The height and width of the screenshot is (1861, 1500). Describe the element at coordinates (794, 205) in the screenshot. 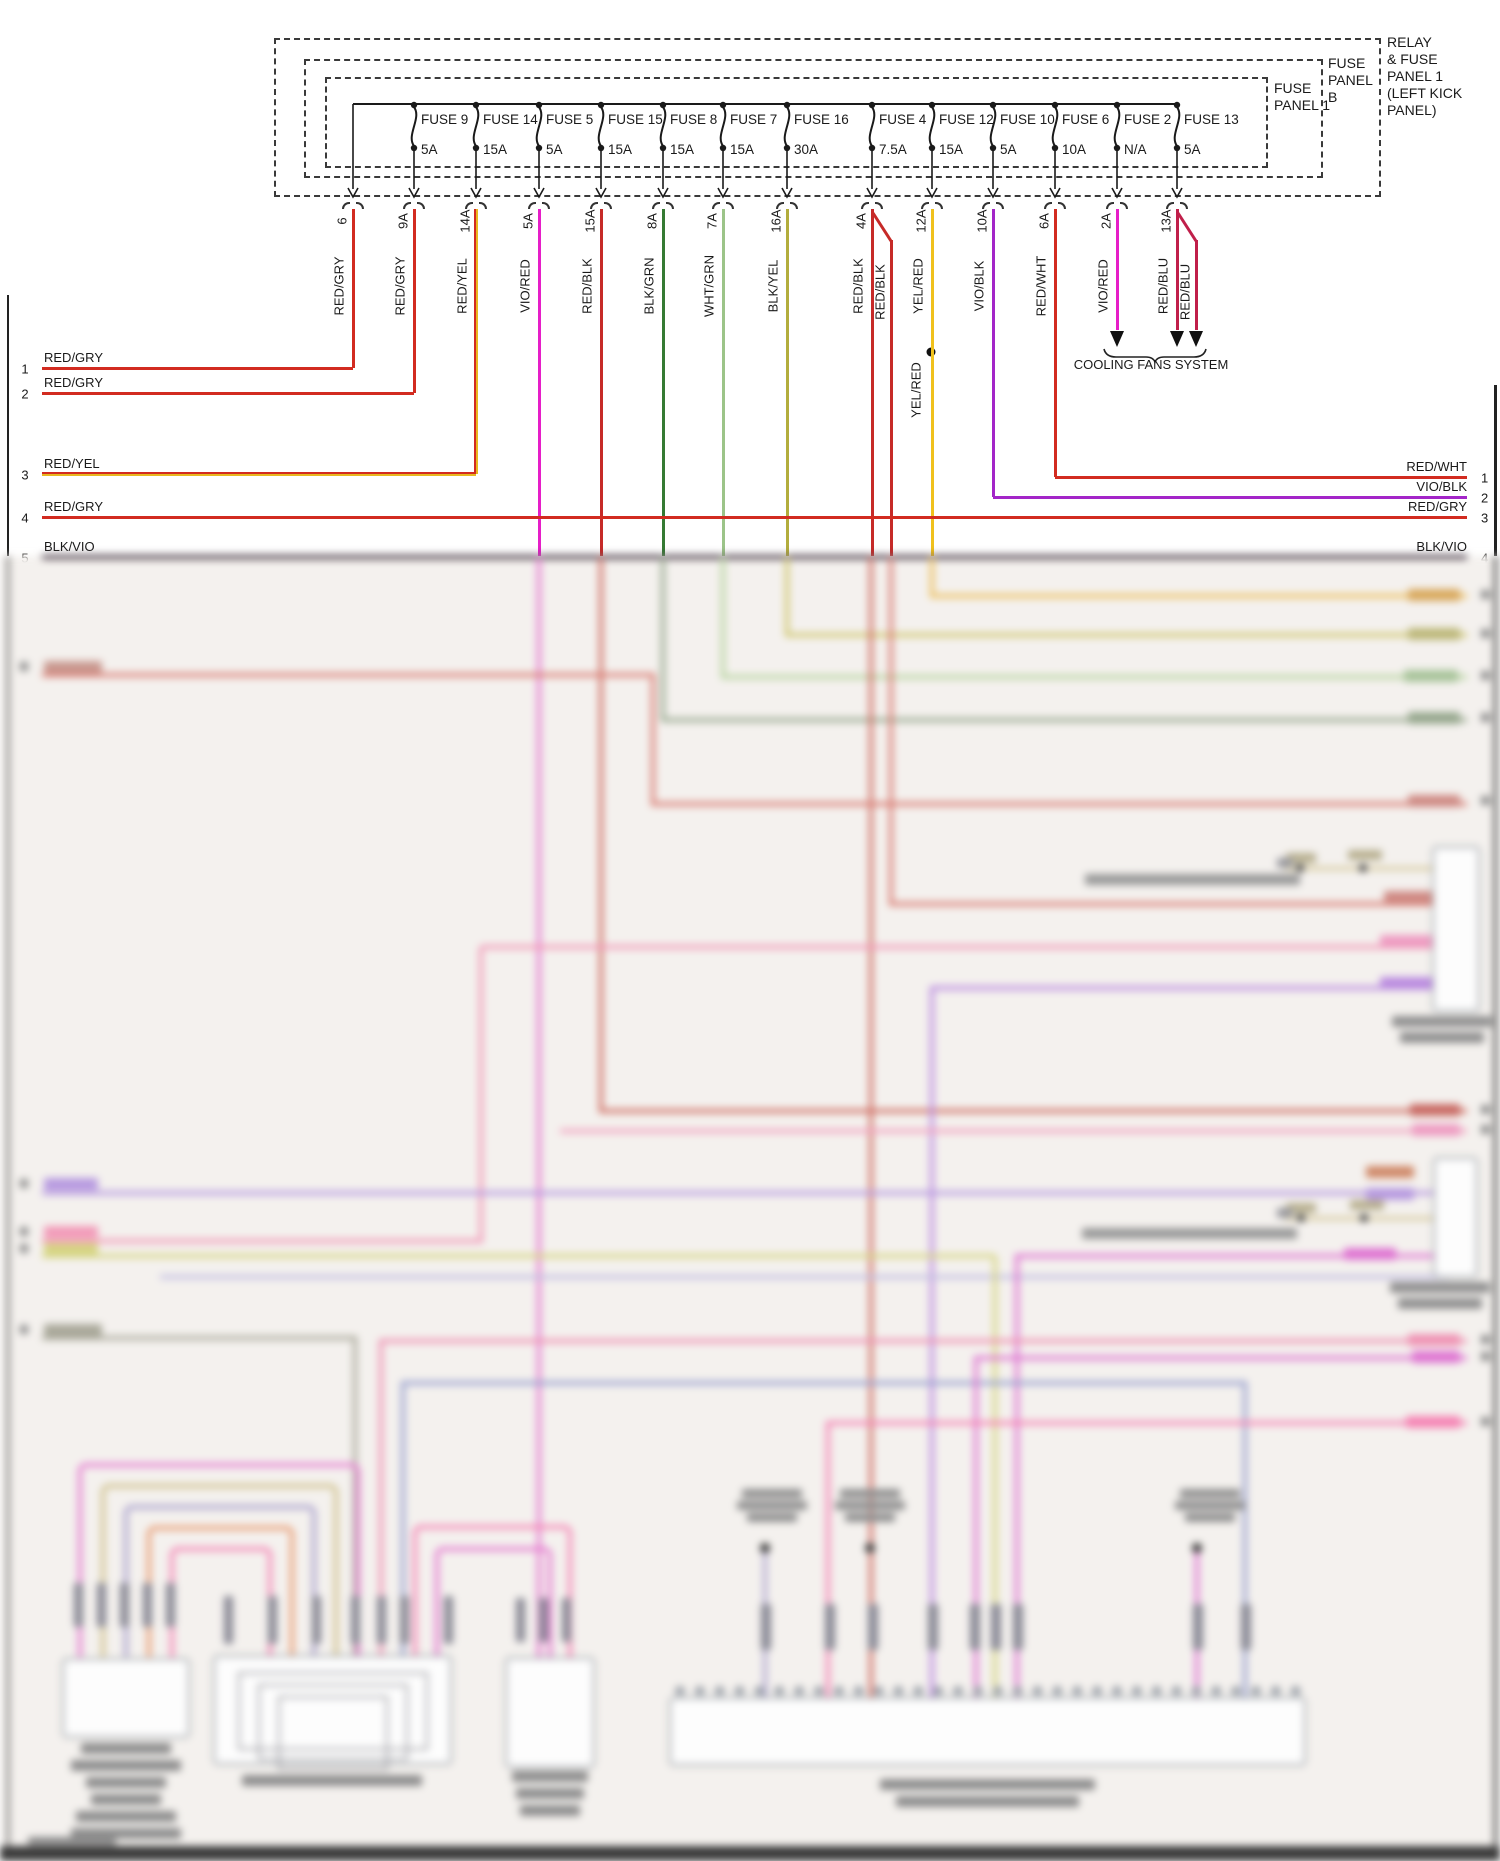

I see `pin-bracket-16a-right` at that location.